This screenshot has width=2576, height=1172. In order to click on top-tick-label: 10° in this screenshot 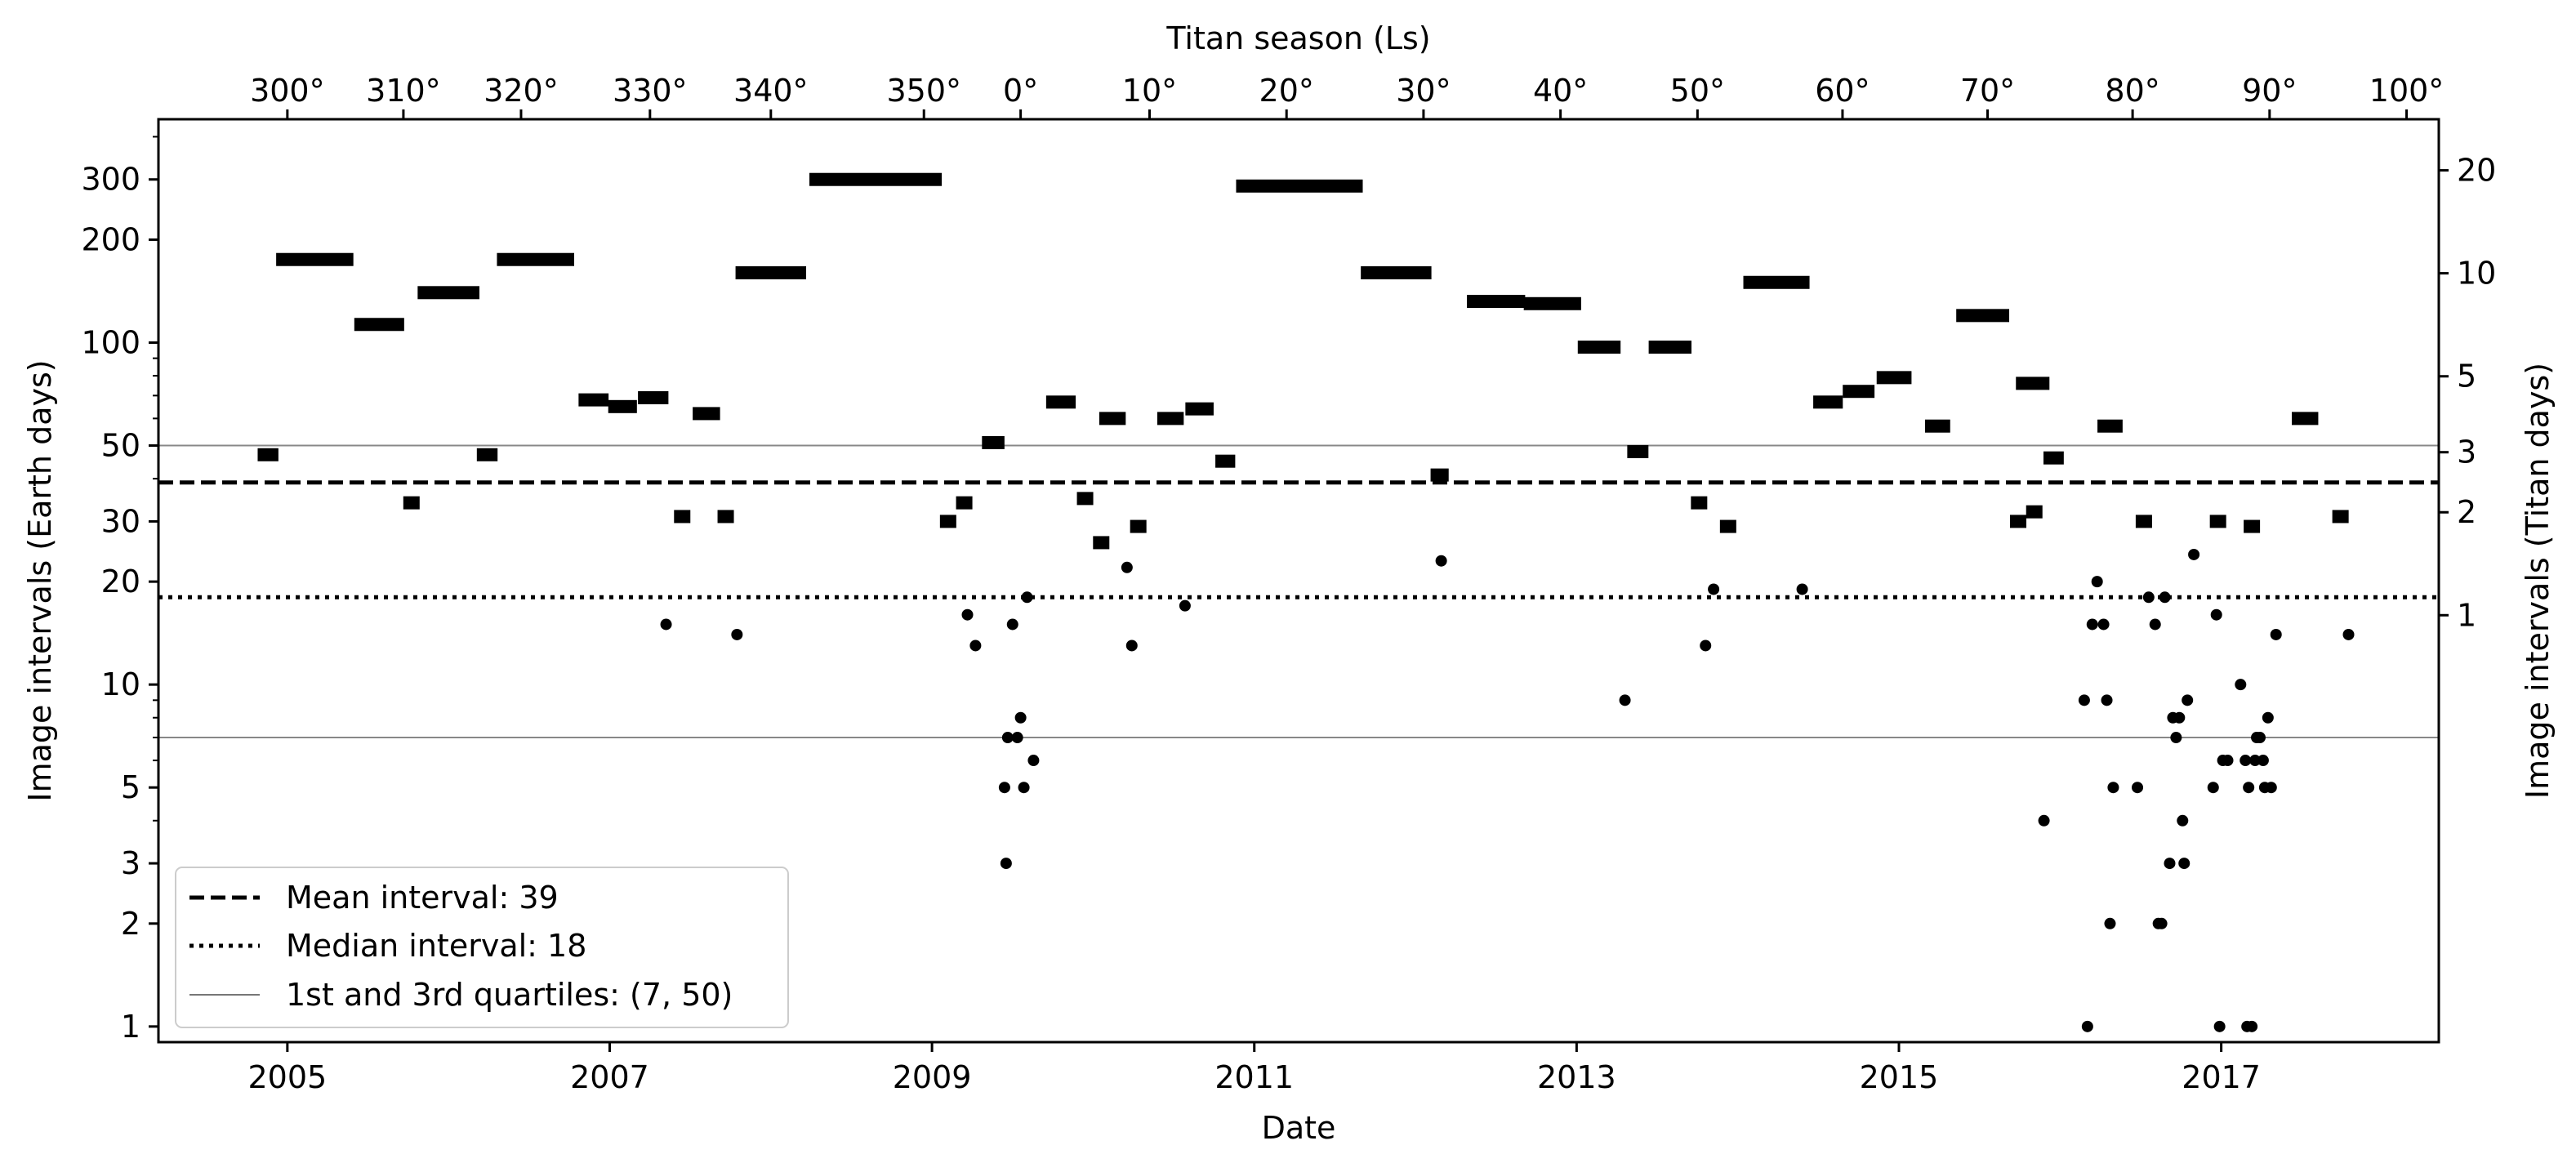, I will do `click(1149, 91)`.